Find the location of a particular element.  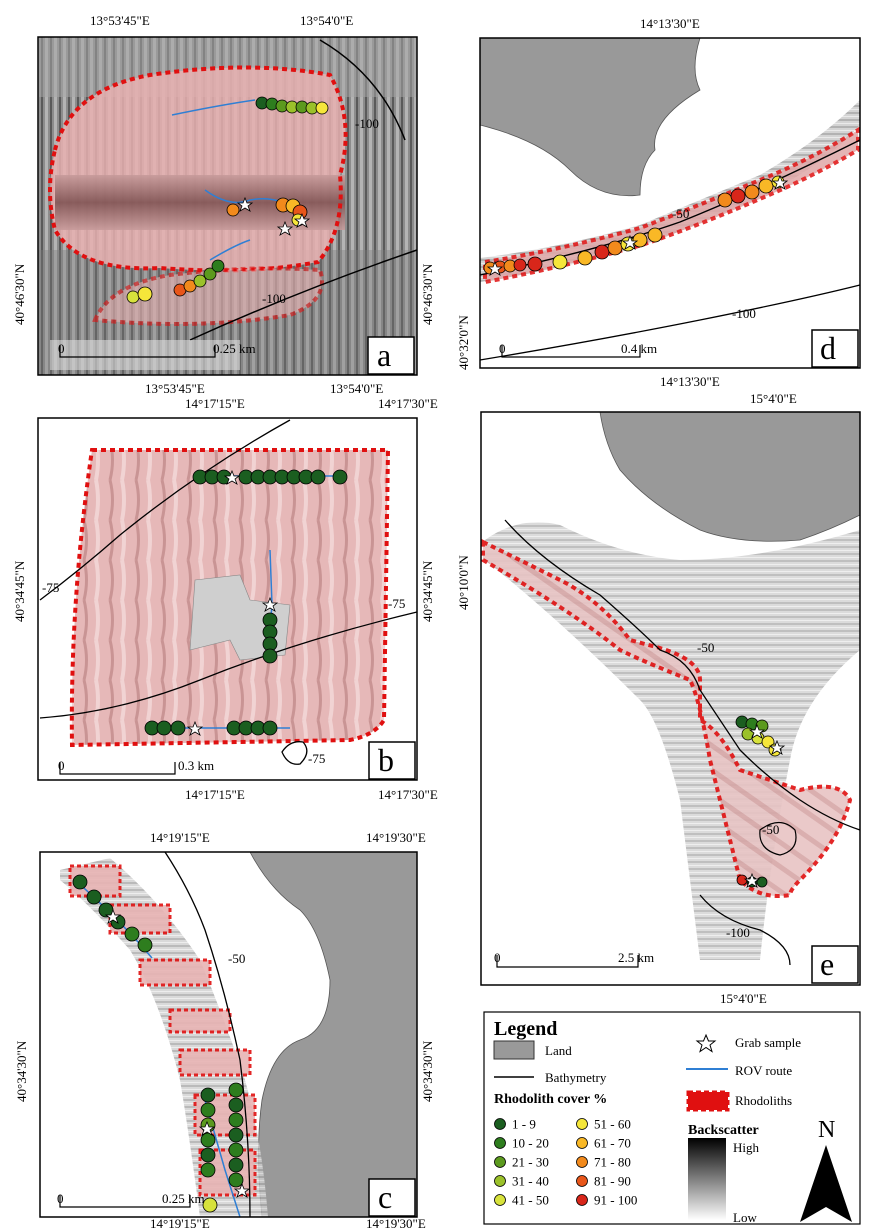

legend-bathymetry: Bathymetry is located at coordinates (576, 1077).